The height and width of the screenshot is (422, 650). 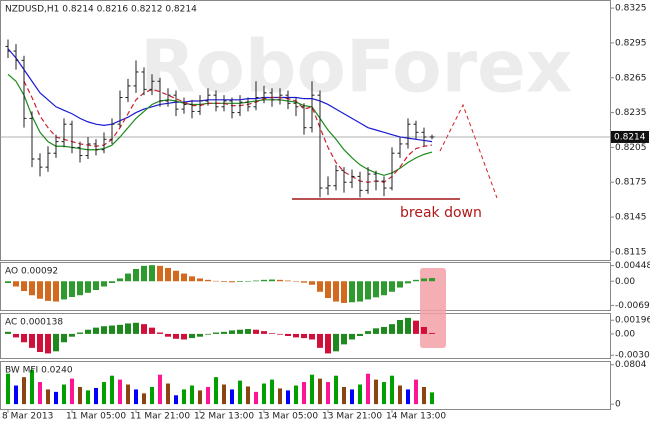 I want to click on y-tick-label: 0.8145, so click(x=631, y=218).